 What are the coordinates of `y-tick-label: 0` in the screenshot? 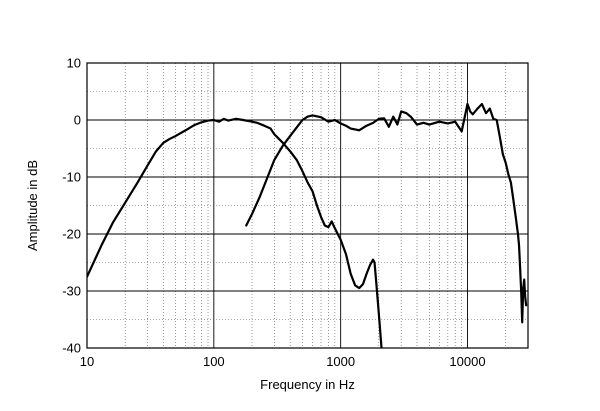 It's located at (77, 120).